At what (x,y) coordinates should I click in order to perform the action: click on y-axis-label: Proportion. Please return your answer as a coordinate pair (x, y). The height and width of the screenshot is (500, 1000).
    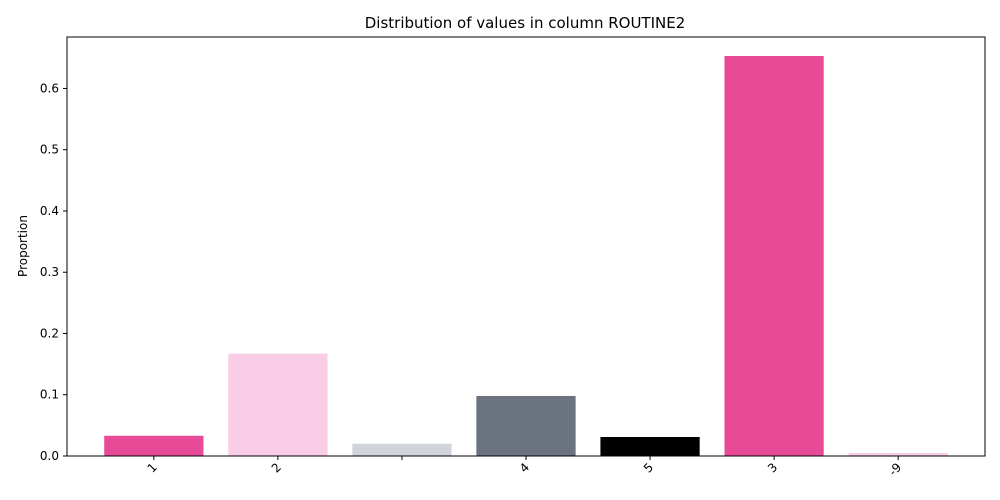
    Looking at the image, I should click on (23, 246).